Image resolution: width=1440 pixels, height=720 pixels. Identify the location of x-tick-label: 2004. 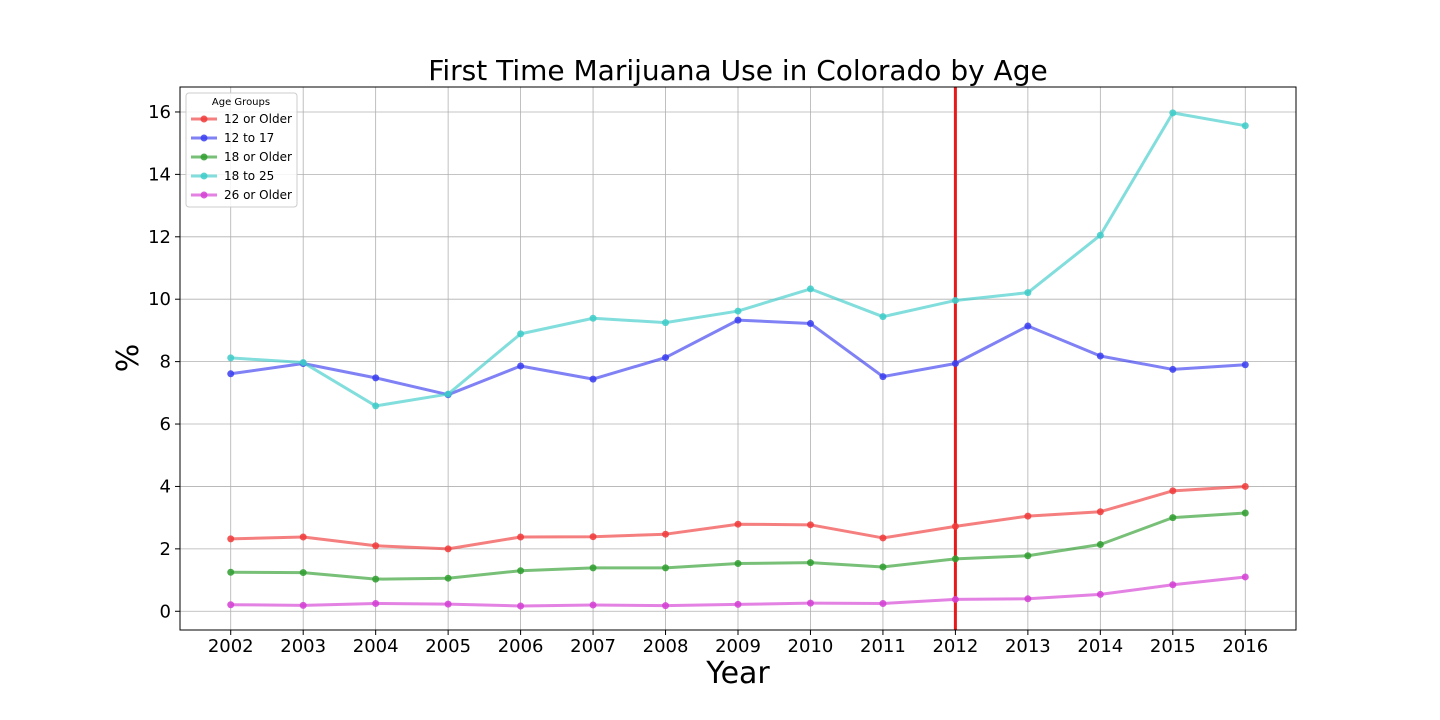
(376, 646).